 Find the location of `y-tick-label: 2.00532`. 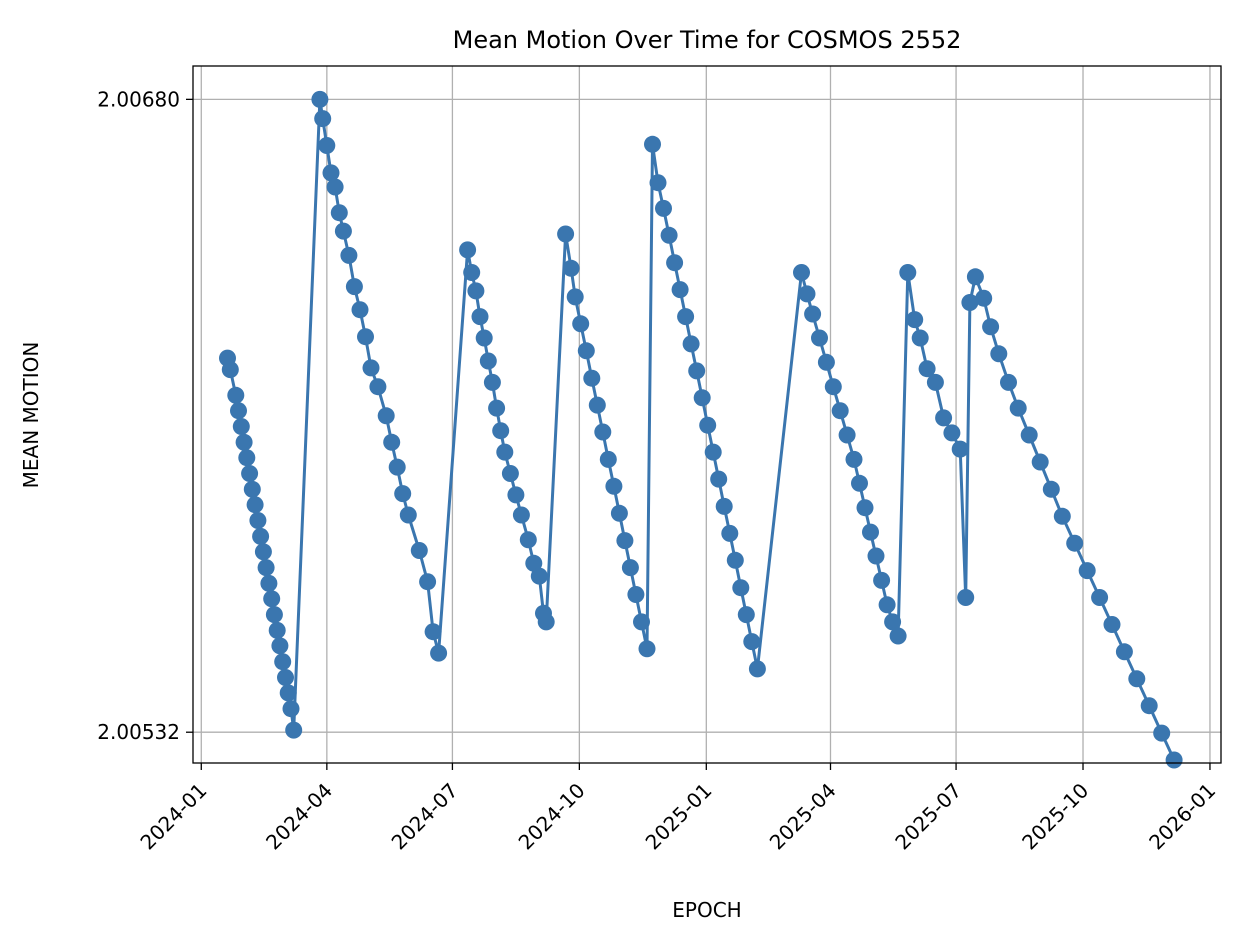

y-tick-label: 2.00532 is located at coordinates (138, 732).